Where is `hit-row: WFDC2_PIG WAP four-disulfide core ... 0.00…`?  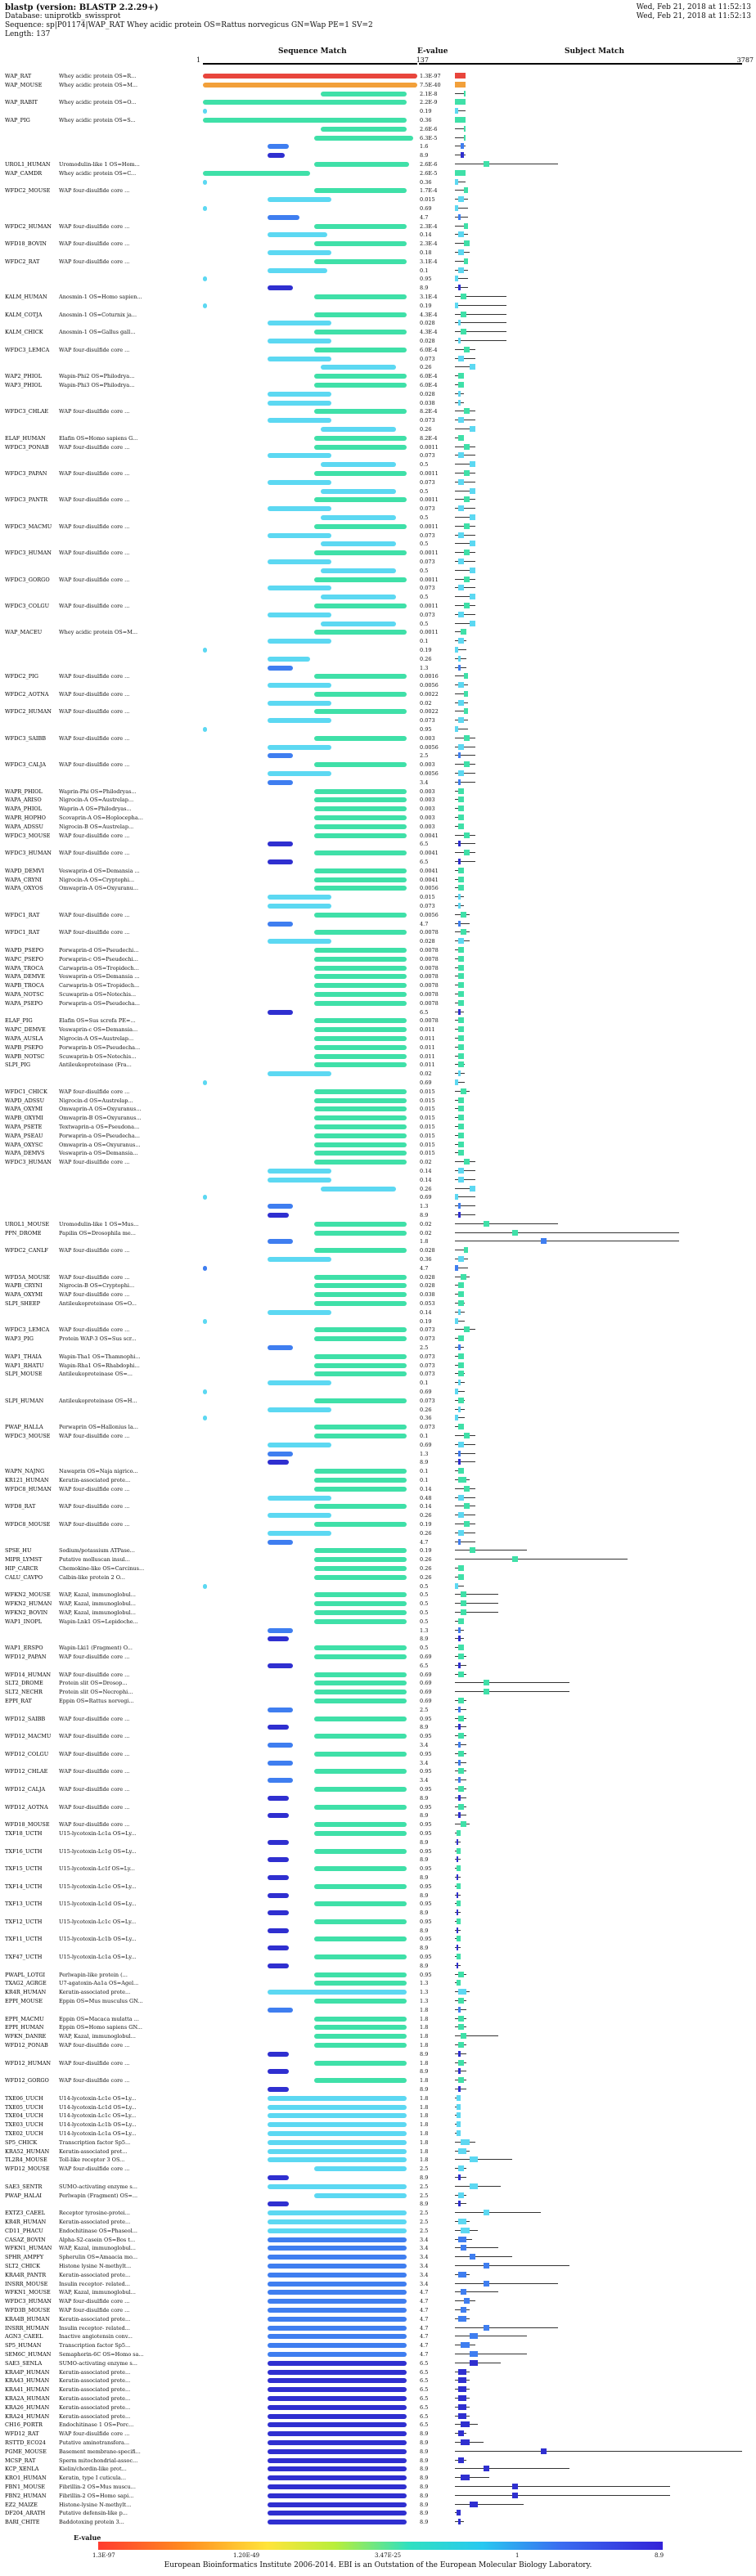 hit-row: WFDC2_PIG WAP four-disulfide core ... 0.00… is located at coordinates (378, 676).